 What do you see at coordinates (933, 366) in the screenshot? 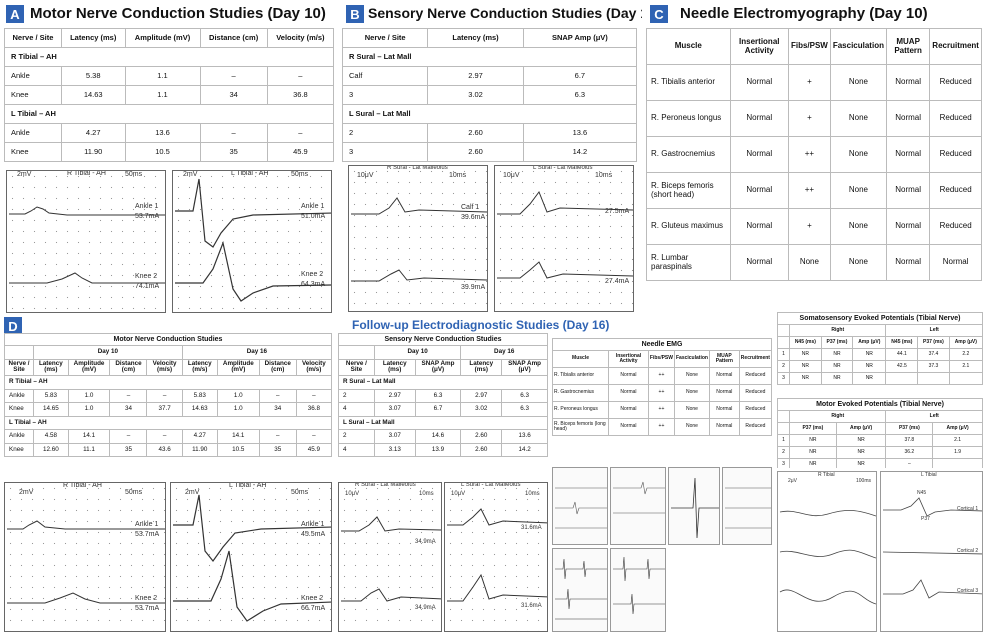
I see `table-cell: 37.3` at bounding box center [933, 366].